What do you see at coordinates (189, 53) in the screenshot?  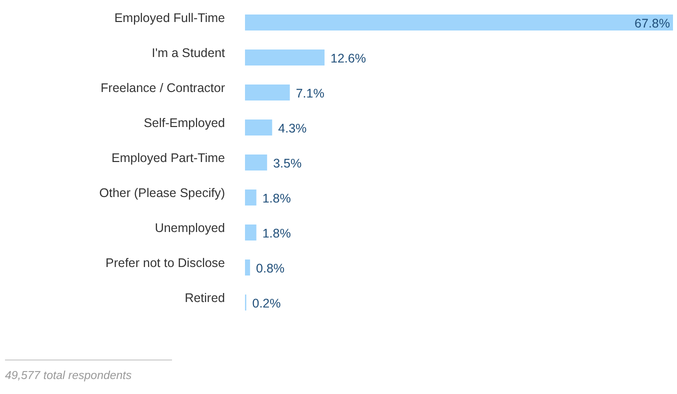 I see `y-tick-label: I'm a Student` at bounding box center [189, 53].